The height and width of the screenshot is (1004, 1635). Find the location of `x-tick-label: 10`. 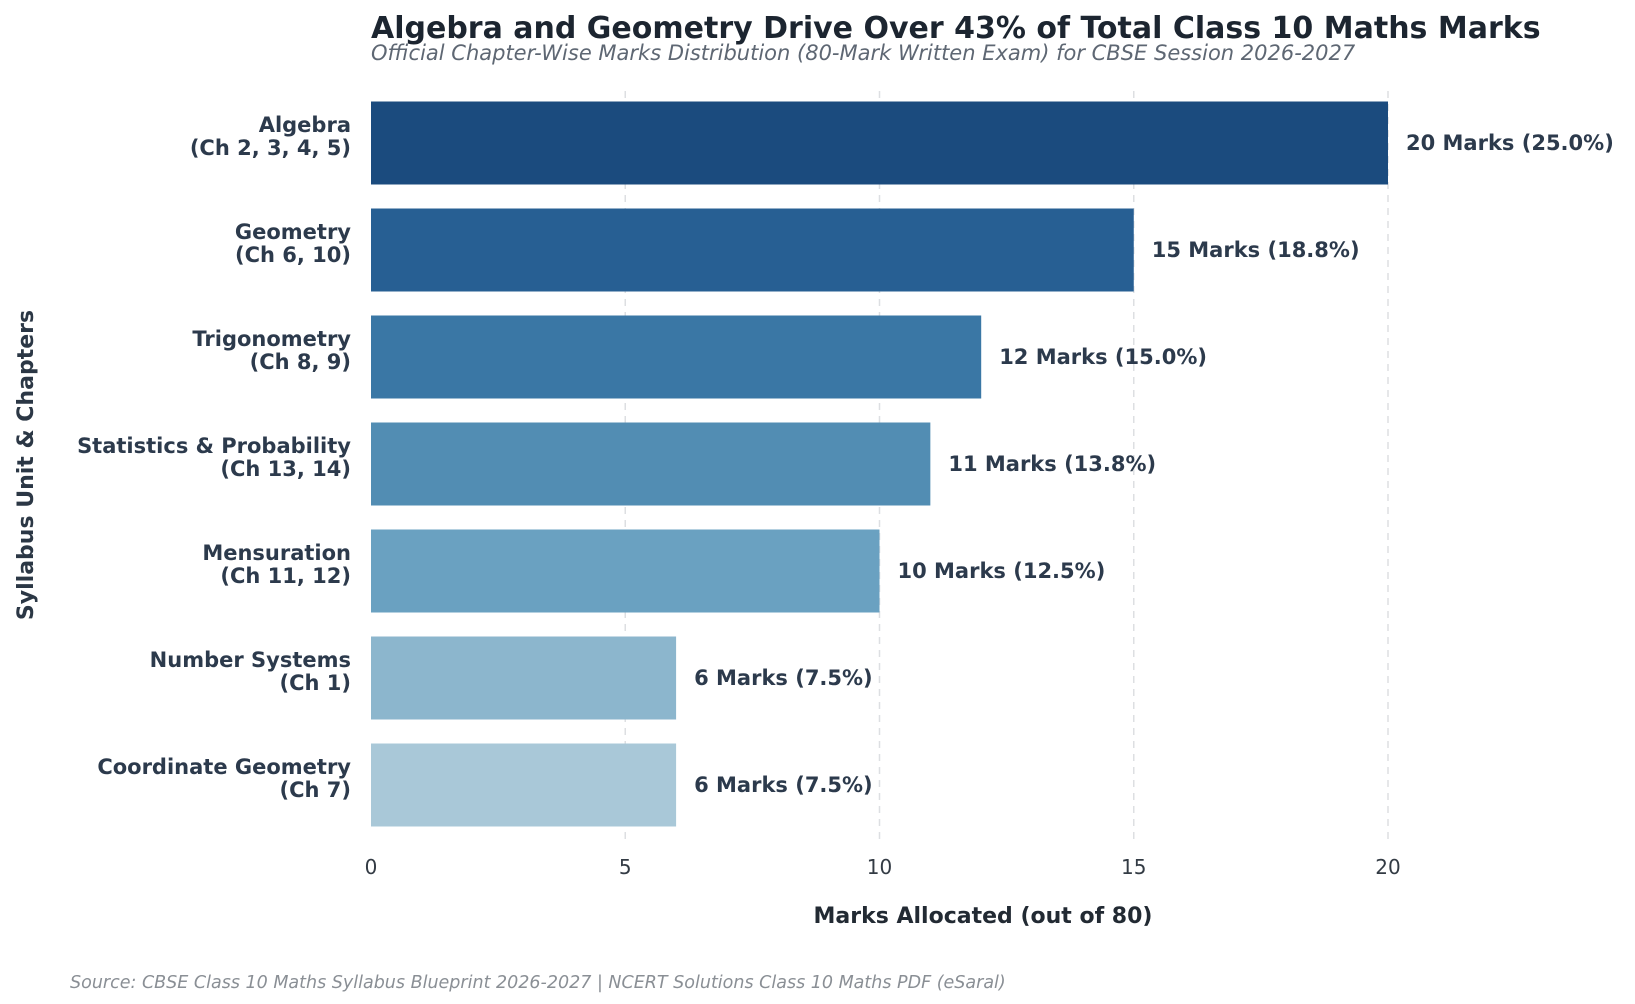

x-tick-label: 10 is located at coordinates (879, 867).